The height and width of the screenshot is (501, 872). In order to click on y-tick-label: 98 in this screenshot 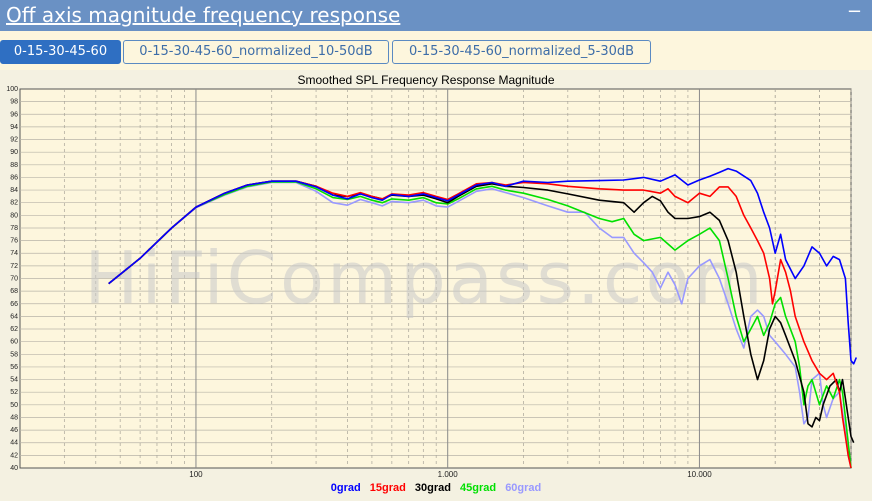, I will do `click(14, 102)`.